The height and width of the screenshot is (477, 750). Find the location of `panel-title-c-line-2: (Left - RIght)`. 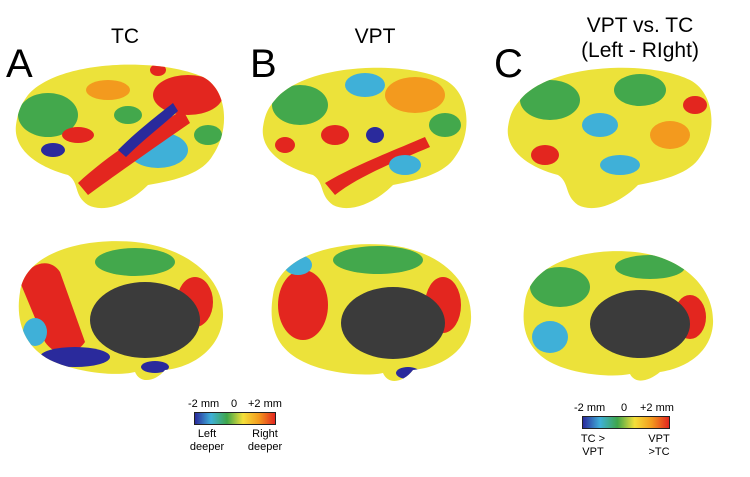

panel-title-c-line-2: (Left - RIght) is located at coordinates (640, 50).